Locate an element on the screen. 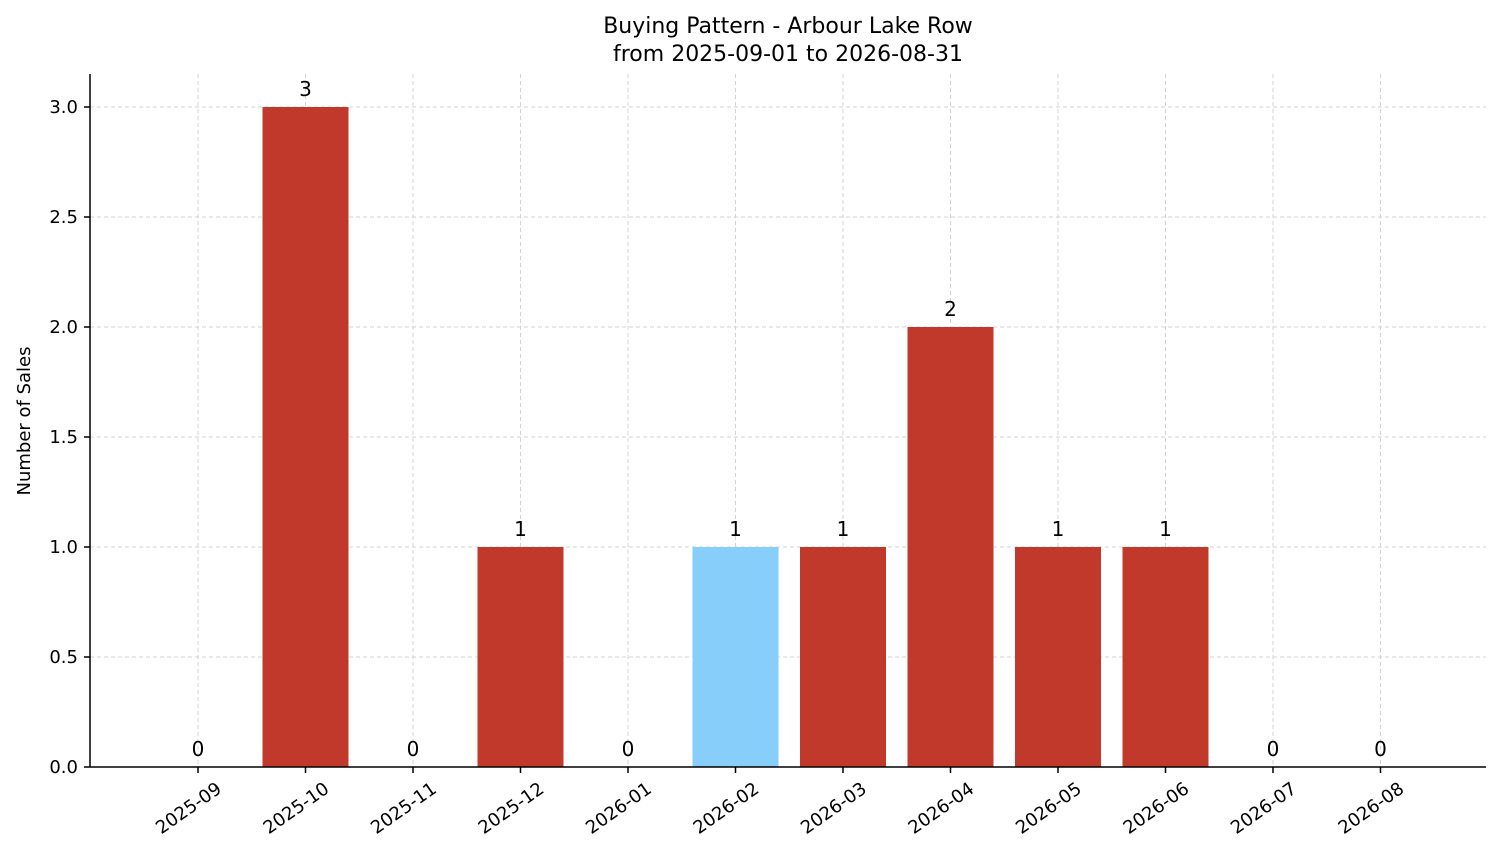 The width and height of the screenshot is (1501, 867). y-tick-label: 1.0 is located at coordinates (63, 547).